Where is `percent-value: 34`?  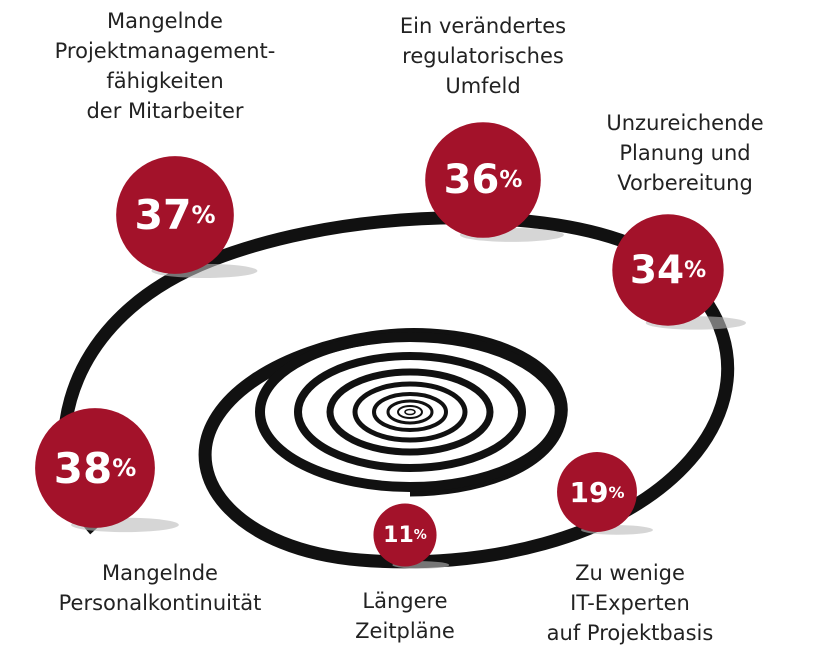
percent-value: 34 is located at coordinates (657, 270).